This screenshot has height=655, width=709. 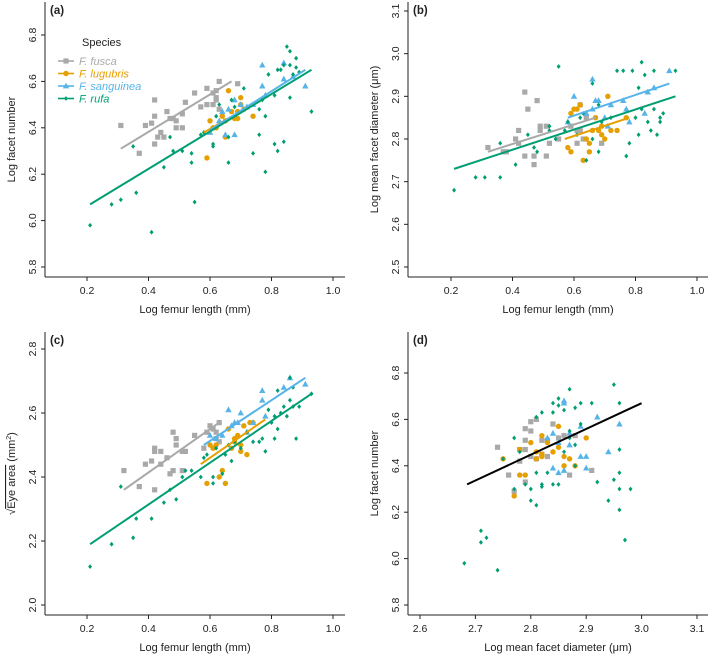 I want to click on legend-entry: F. fusca, so click(x=87, y=62).